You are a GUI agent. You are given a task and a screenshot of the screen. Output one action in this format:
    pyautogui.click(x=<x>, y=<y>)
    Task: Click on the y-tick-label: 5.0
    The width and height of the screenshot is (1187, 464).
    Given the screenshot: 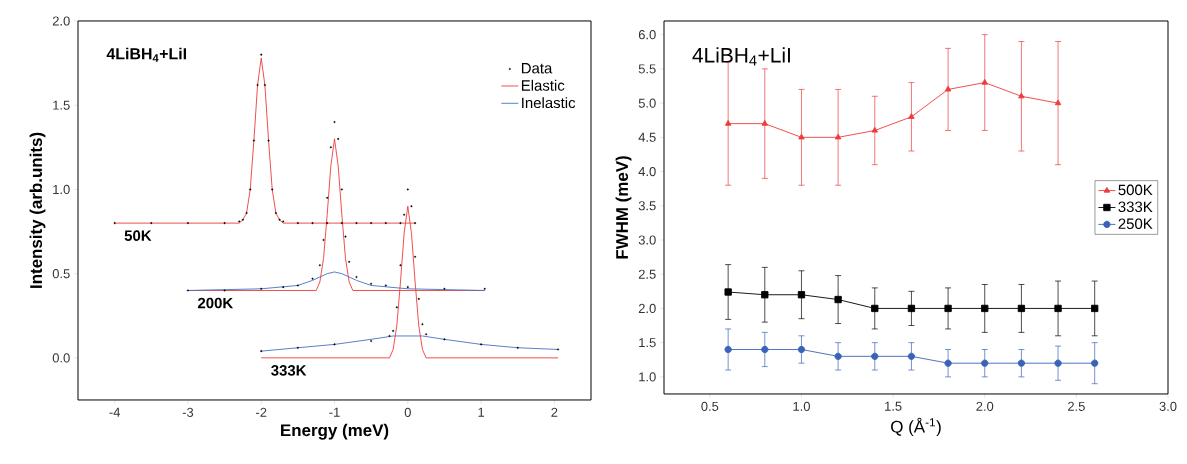 What is the action you would take?
    pyautogui.click(x=647, y=103)
    